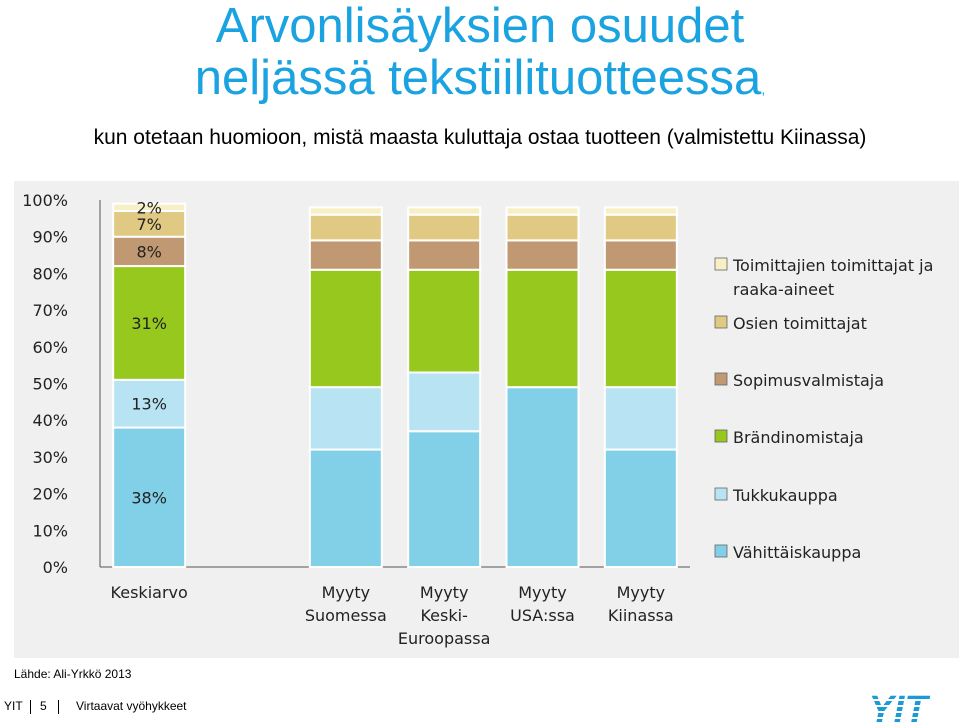 This screenshot has width=960, height=725. I want to click on title-line-2-text: neljässä tekstiilituotteessa, so click(478, 78).